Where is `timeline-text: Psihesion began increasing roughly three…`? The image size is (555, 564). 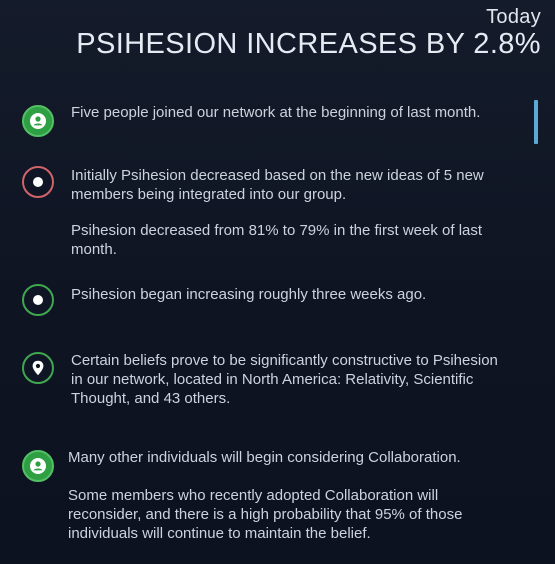
timeline-text: Psihesion began increasing roughly three… is located at coordinates (249, 294).